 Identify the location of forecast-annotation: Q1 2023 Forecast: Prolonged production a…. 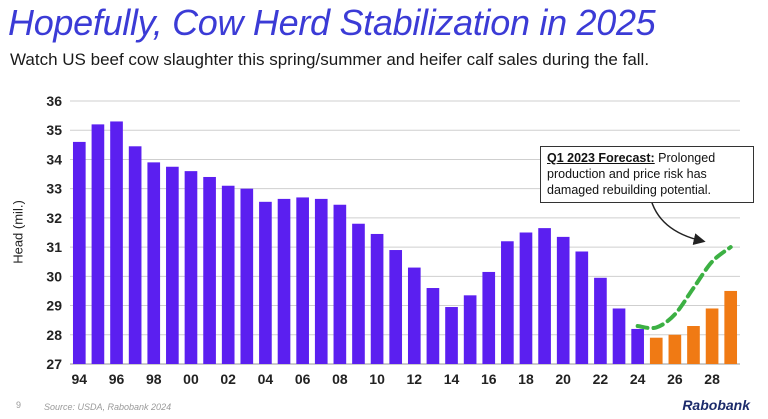
(647, 174).